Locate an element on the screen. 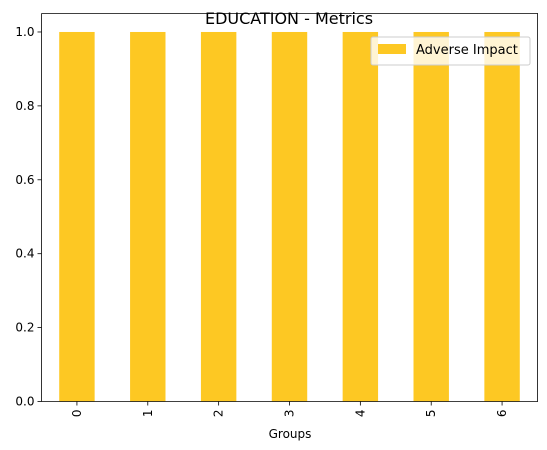 Image resolution: width=547 pixels, height=450 pixels. legend-frame is located at coordinates (450, 51).